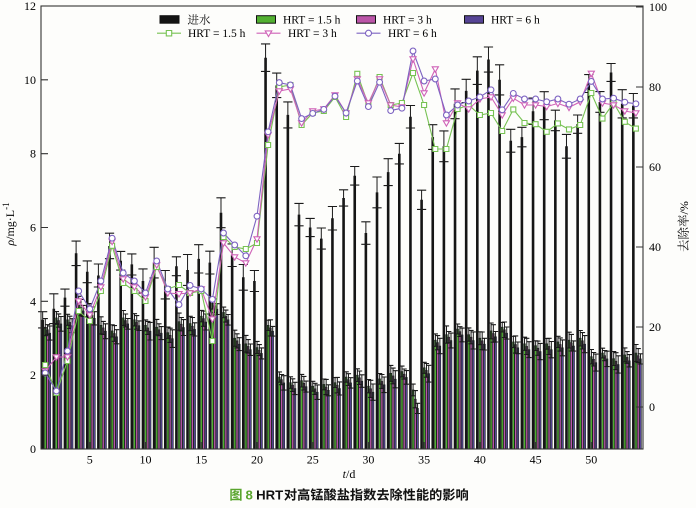 The width and height of the screenshot is (696, 513). What do you see at coordinates (33, 301) in the screenshot?
I see `svg-text: 4` at bounding box center [33, 301].